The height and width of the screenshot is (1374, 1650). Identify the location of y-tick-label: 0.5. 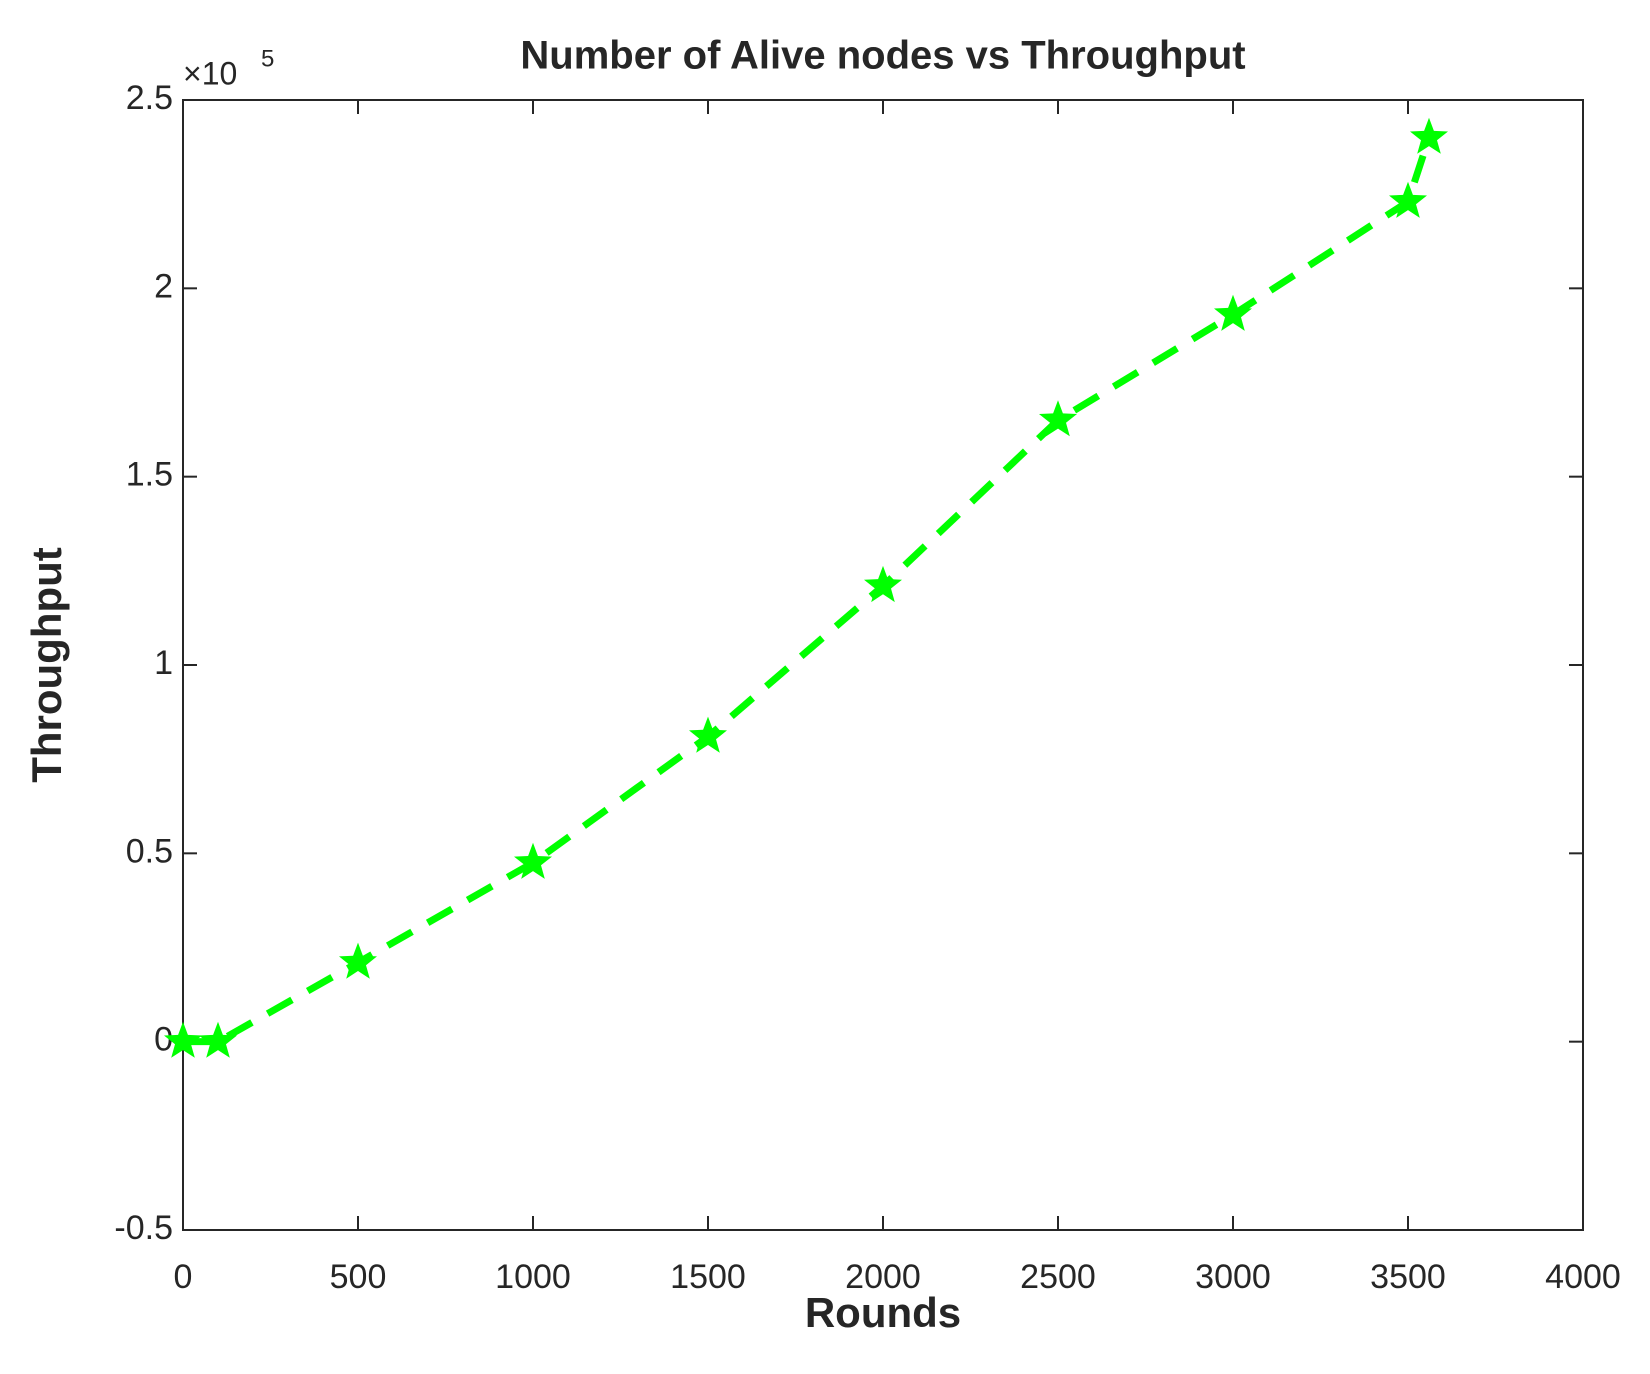
(149, 851).